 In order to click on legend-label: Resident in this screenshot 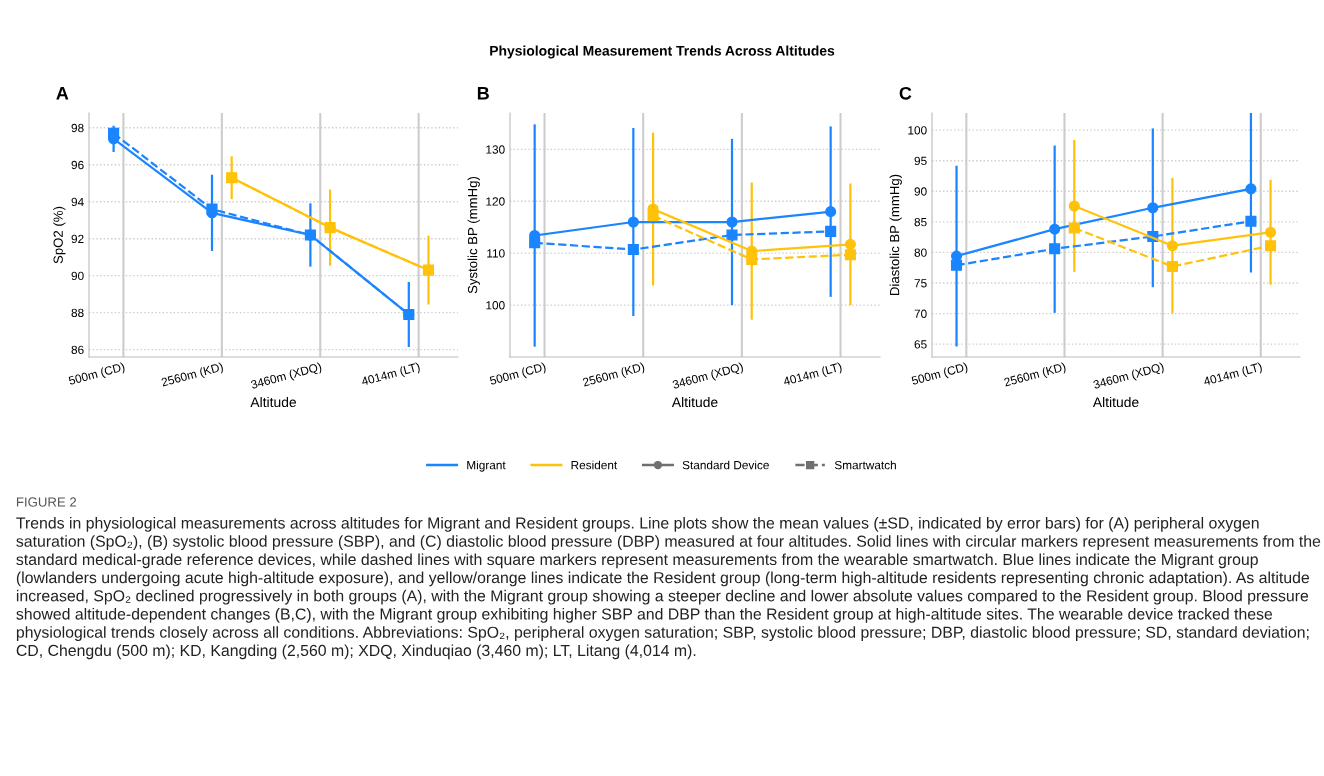, I will do `click(594, 465)`.